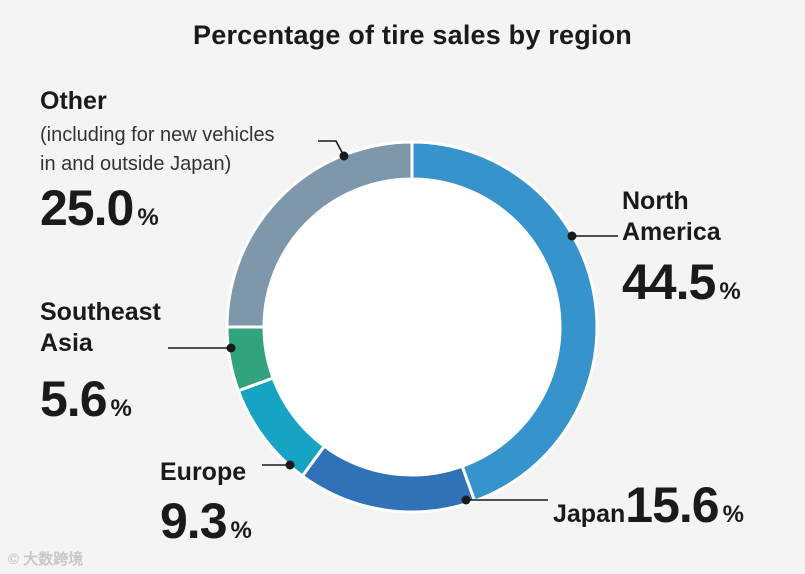 The width and height of the screenshot is (805, 574). Describe the element at coordinates (136, 164) in the screenshot. I see `other-note-line-2: in and outside Japan)` at that location.